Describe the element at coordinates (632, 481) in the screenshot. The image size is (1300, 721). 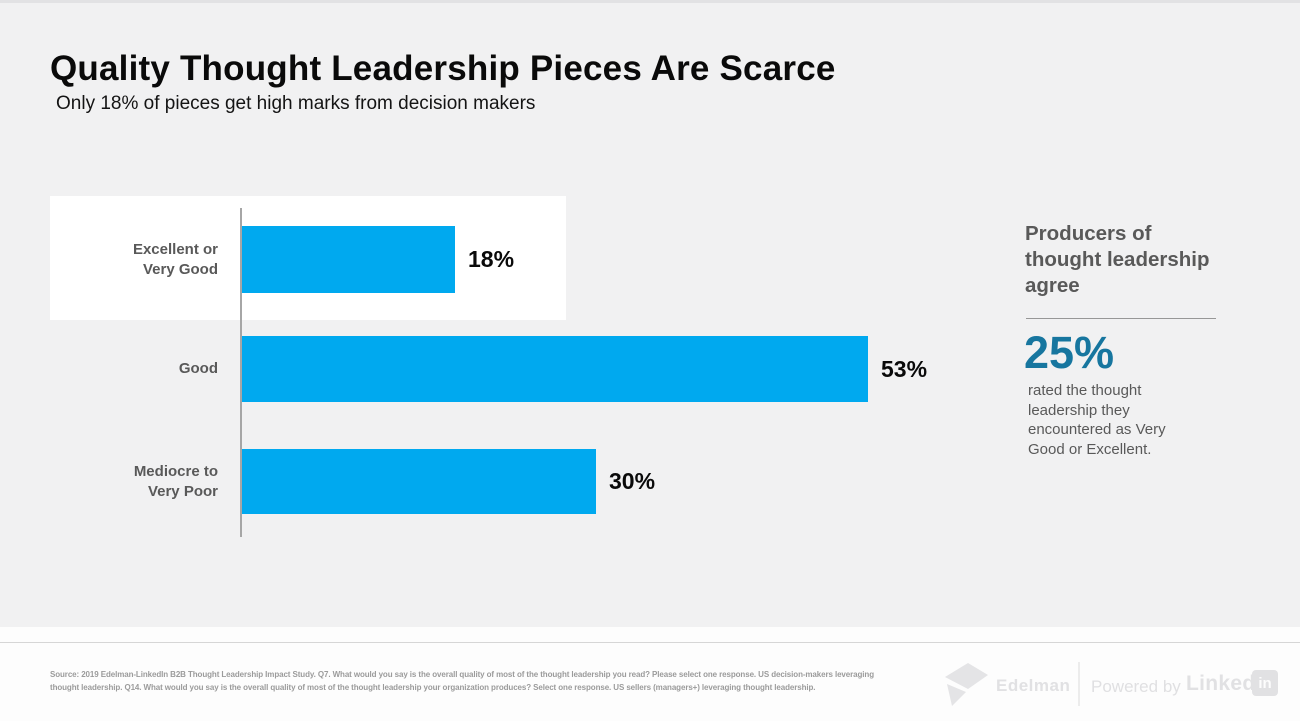
I see `value-label: 30%` at that location.